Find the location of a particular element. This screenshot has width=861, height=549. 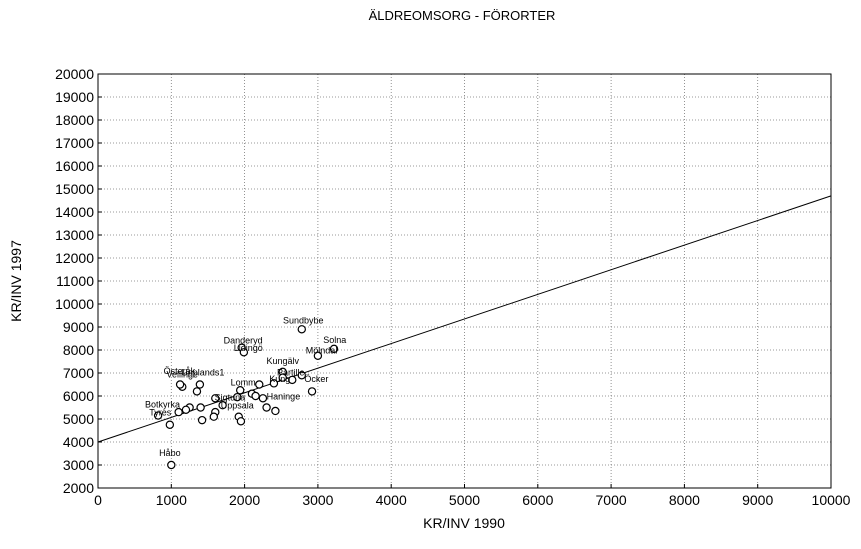

point-label: Lomm is located at coordinates (243, 383).